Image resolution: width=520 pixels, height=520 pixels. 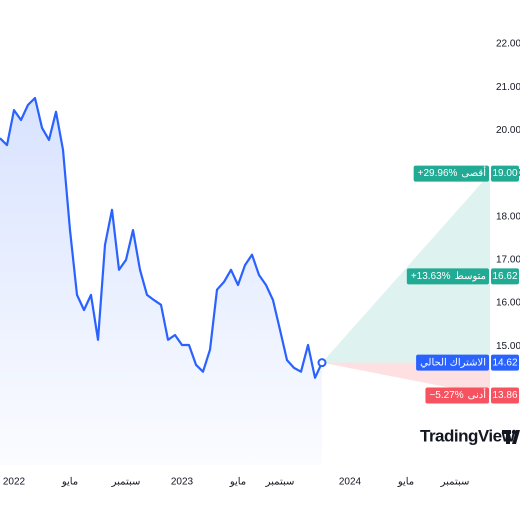 What do you see at coordinates (508, 44) in the screenshot?
I see `y-tick-label: 22.00` at bounding box center [508, 44].